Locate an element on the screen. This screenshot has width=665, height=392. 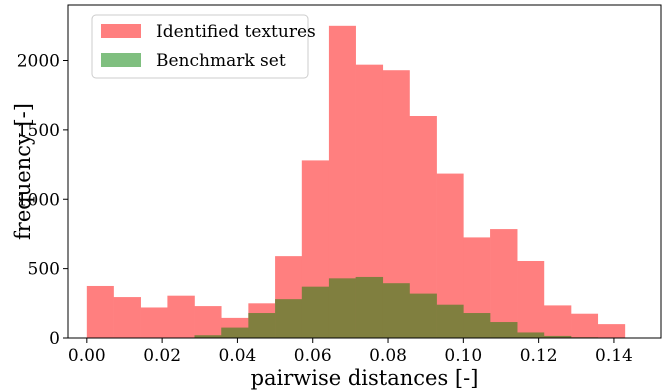
x-axis: 0.00 0.02 0.04 0.06 0.08 0.10 0.12 0.14 is located at coordinates (350, 352).